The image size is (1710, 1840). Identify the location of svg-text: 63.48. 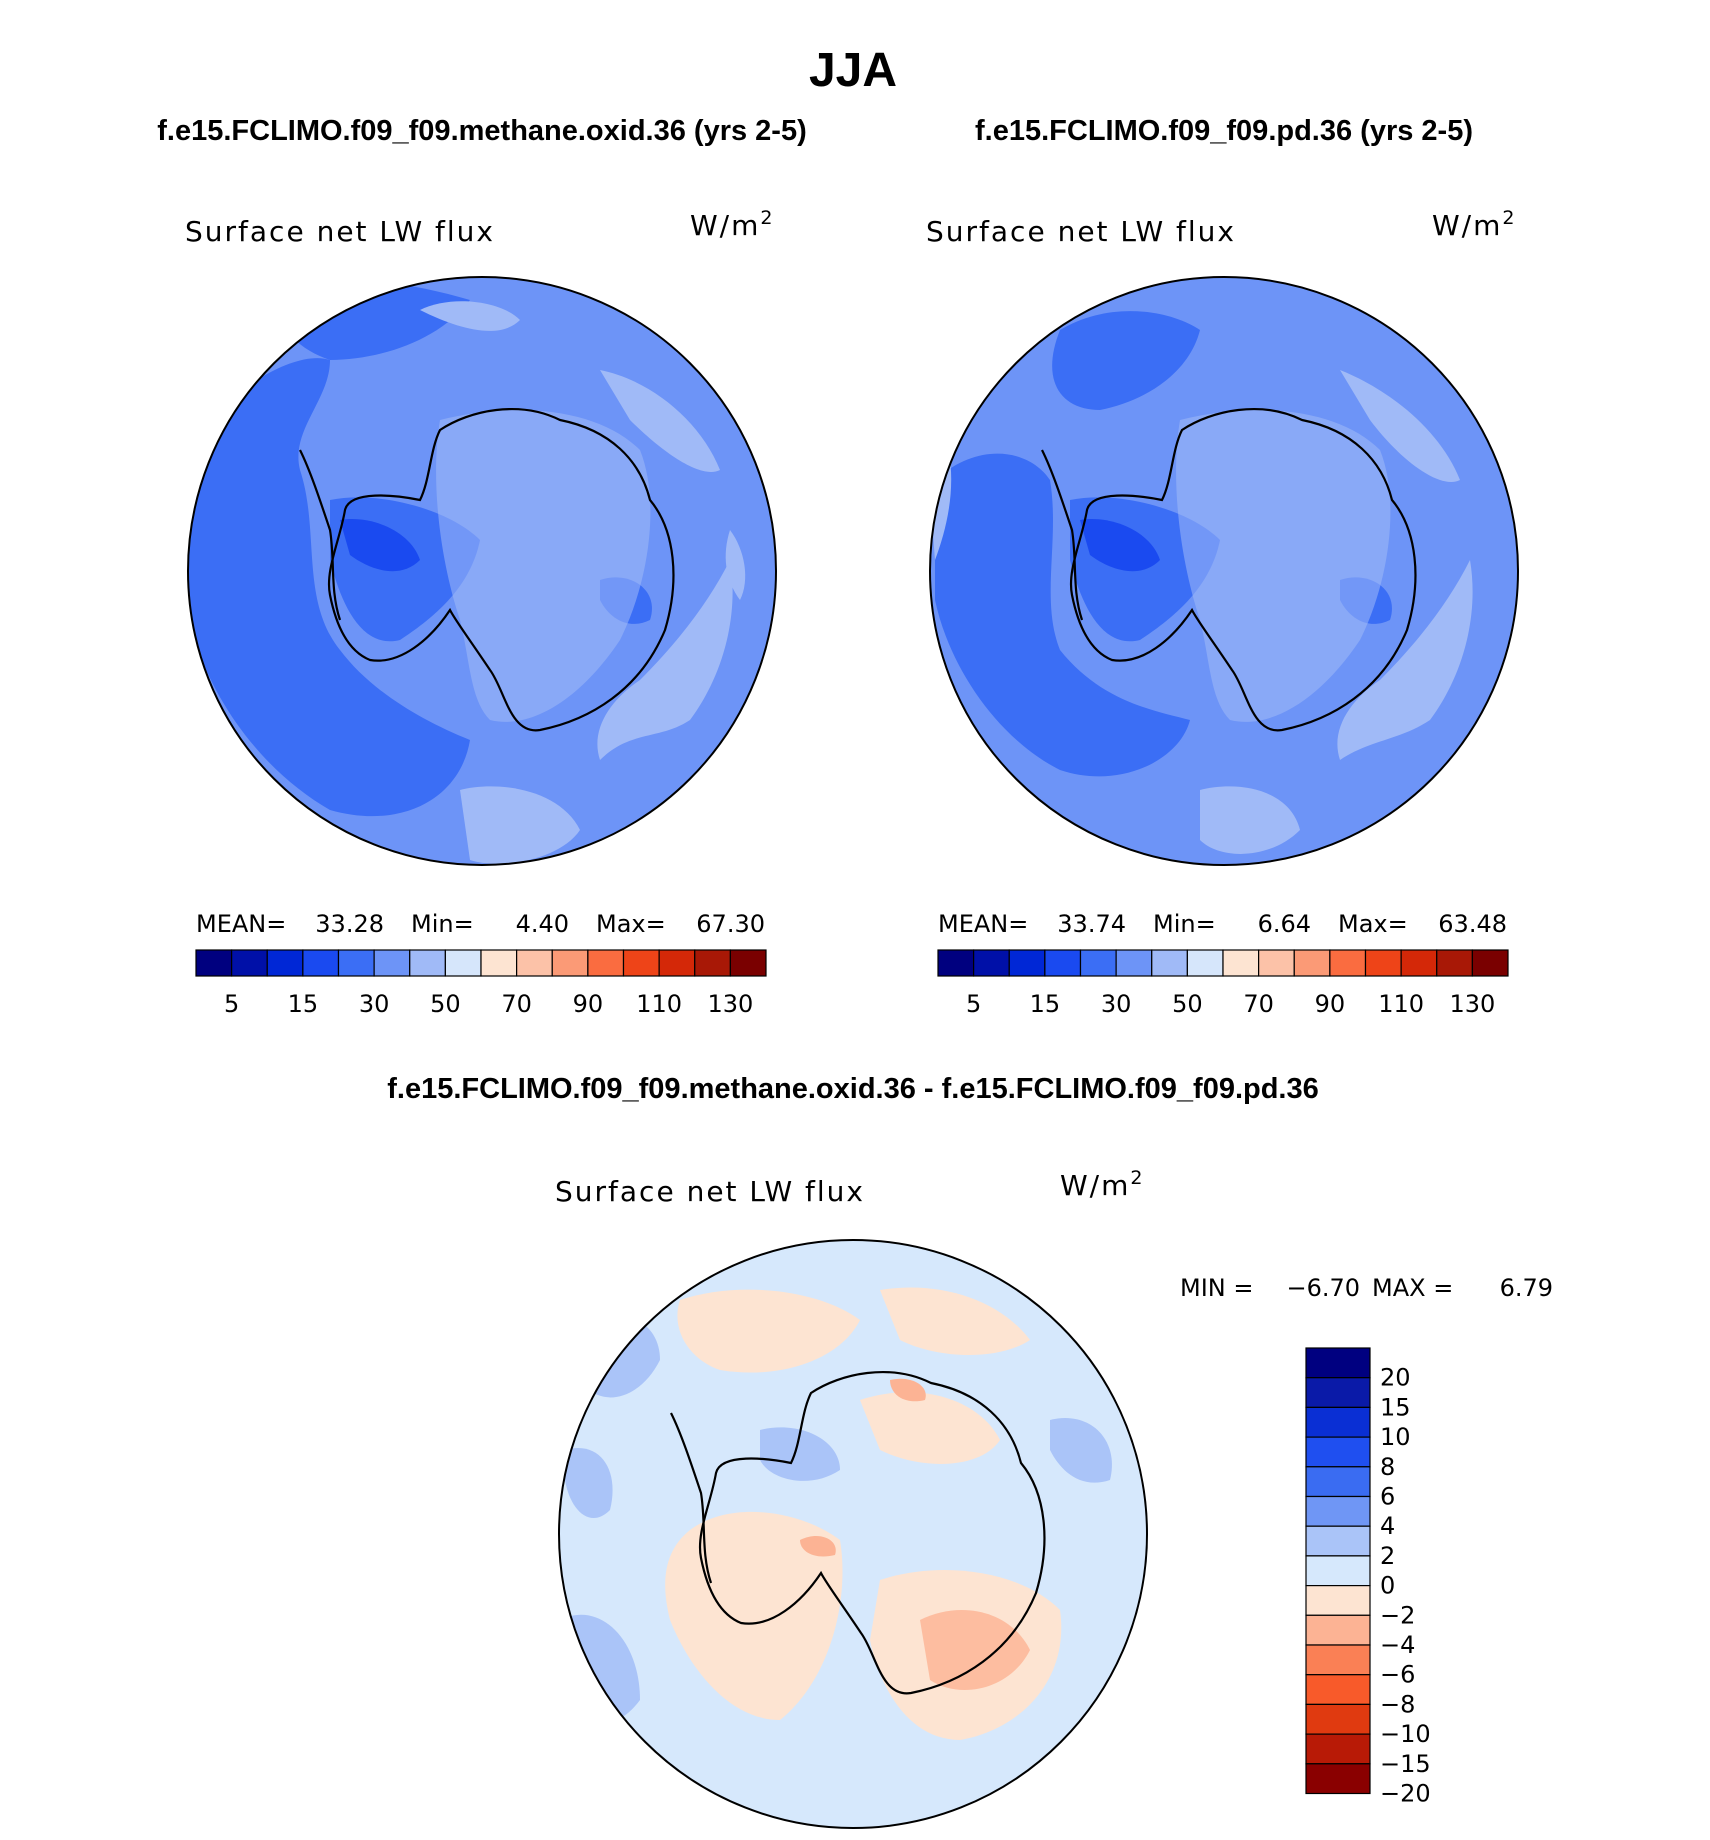
(1472, 924).